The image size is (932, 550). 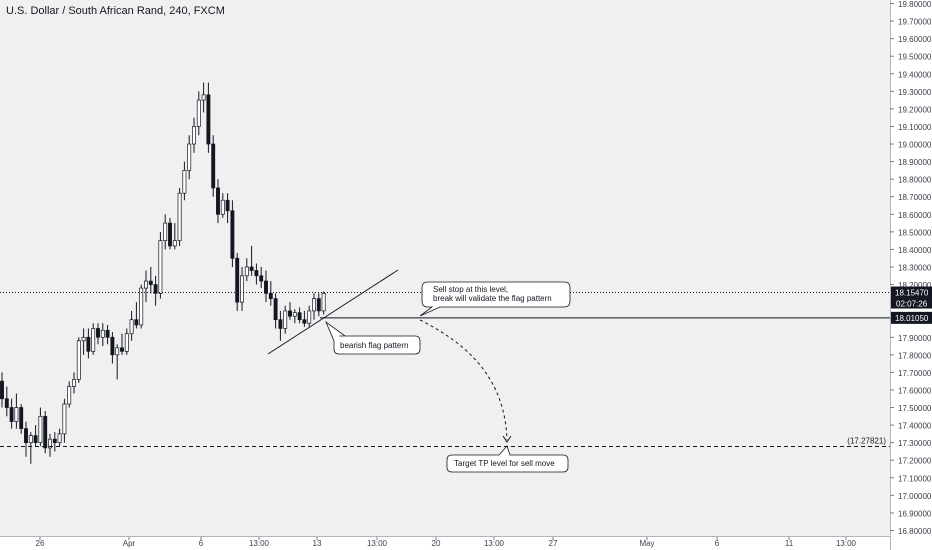 I want to click on price-labels: 18.15470 02:07:26 18.01050, so click(x=911, y=305).